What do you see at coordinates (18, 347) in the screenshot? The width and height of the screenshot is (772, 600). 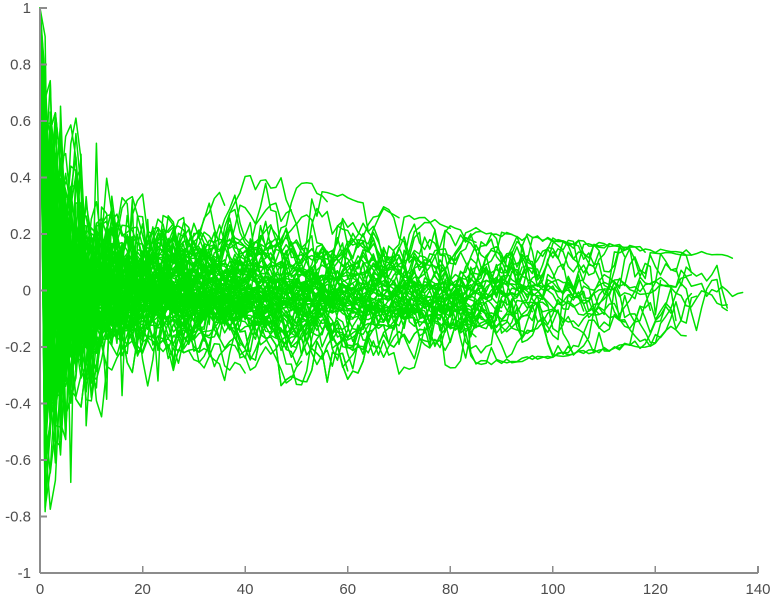 I see `y-axis-tick-label: -0.2` at bounding box center [18, 347].